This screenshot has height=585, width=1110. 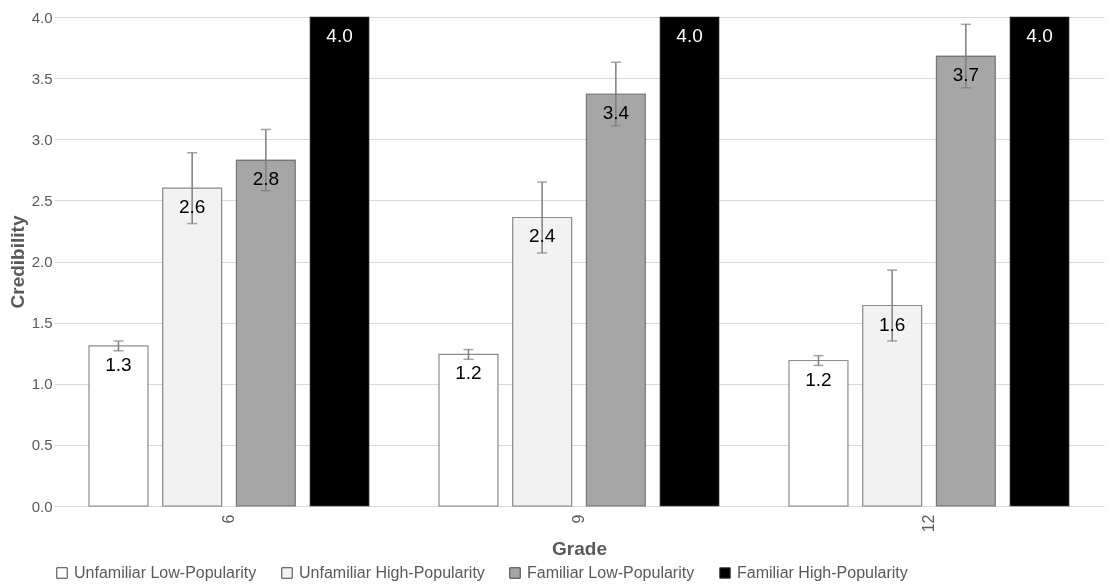 I want to click on data-label: 3.4, so click(x=616, y=113).